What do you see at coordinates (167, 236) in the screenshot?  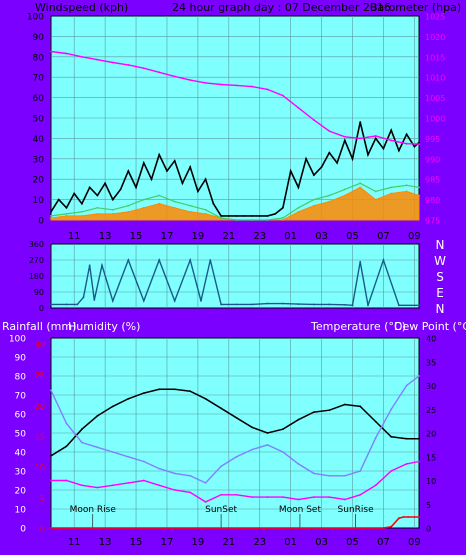 I see `x-tick-label: 17` at bounding box center [167, 236].